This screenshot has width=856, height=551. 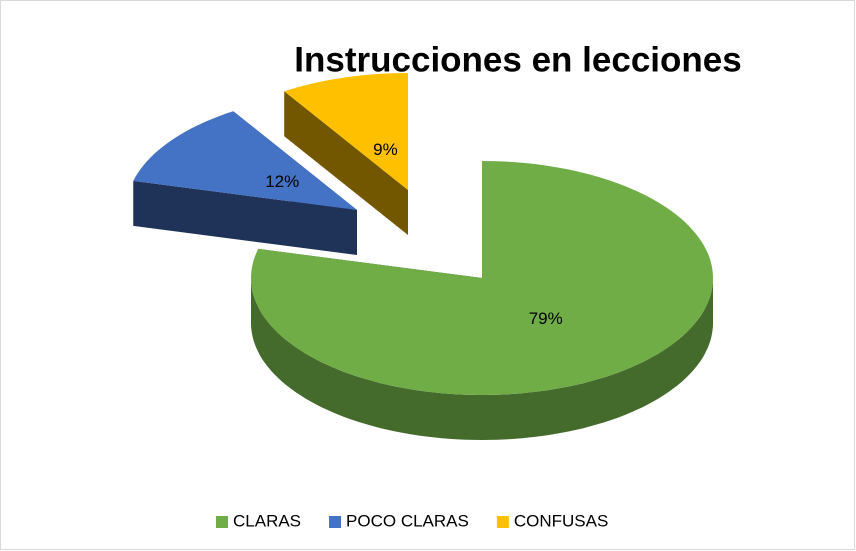 I want to click on data-label: 79%, so click(x=546, y=318).